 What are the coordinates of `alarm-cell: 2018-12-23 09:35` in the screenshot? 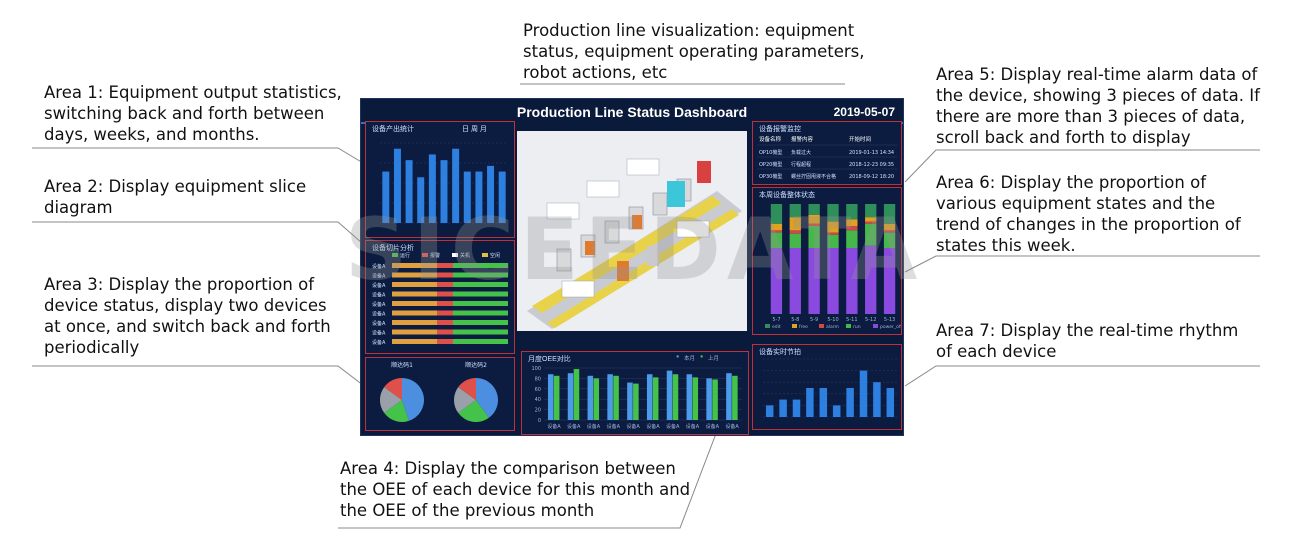 It's located at (871, 165).